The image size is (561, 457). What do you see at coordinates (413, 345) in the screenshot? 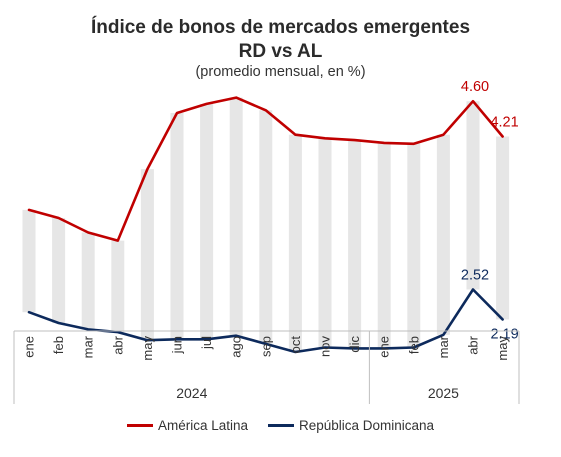
I see `x-tick-label-13: feb` at bounding box center [413, 345].